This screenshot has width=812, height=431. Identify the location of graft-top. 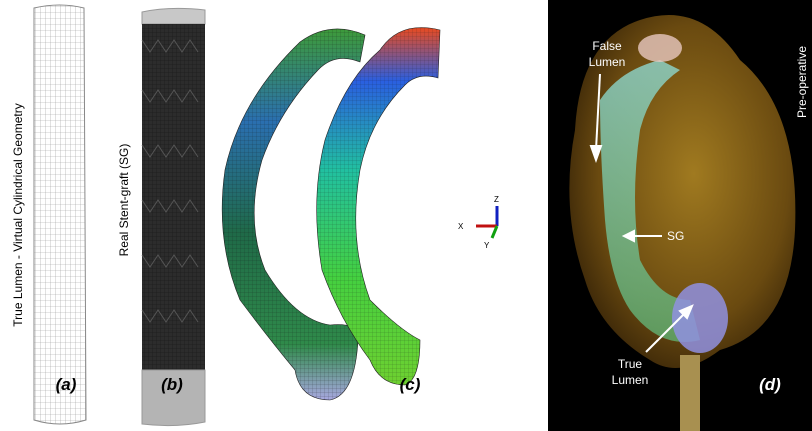
(173, 16).